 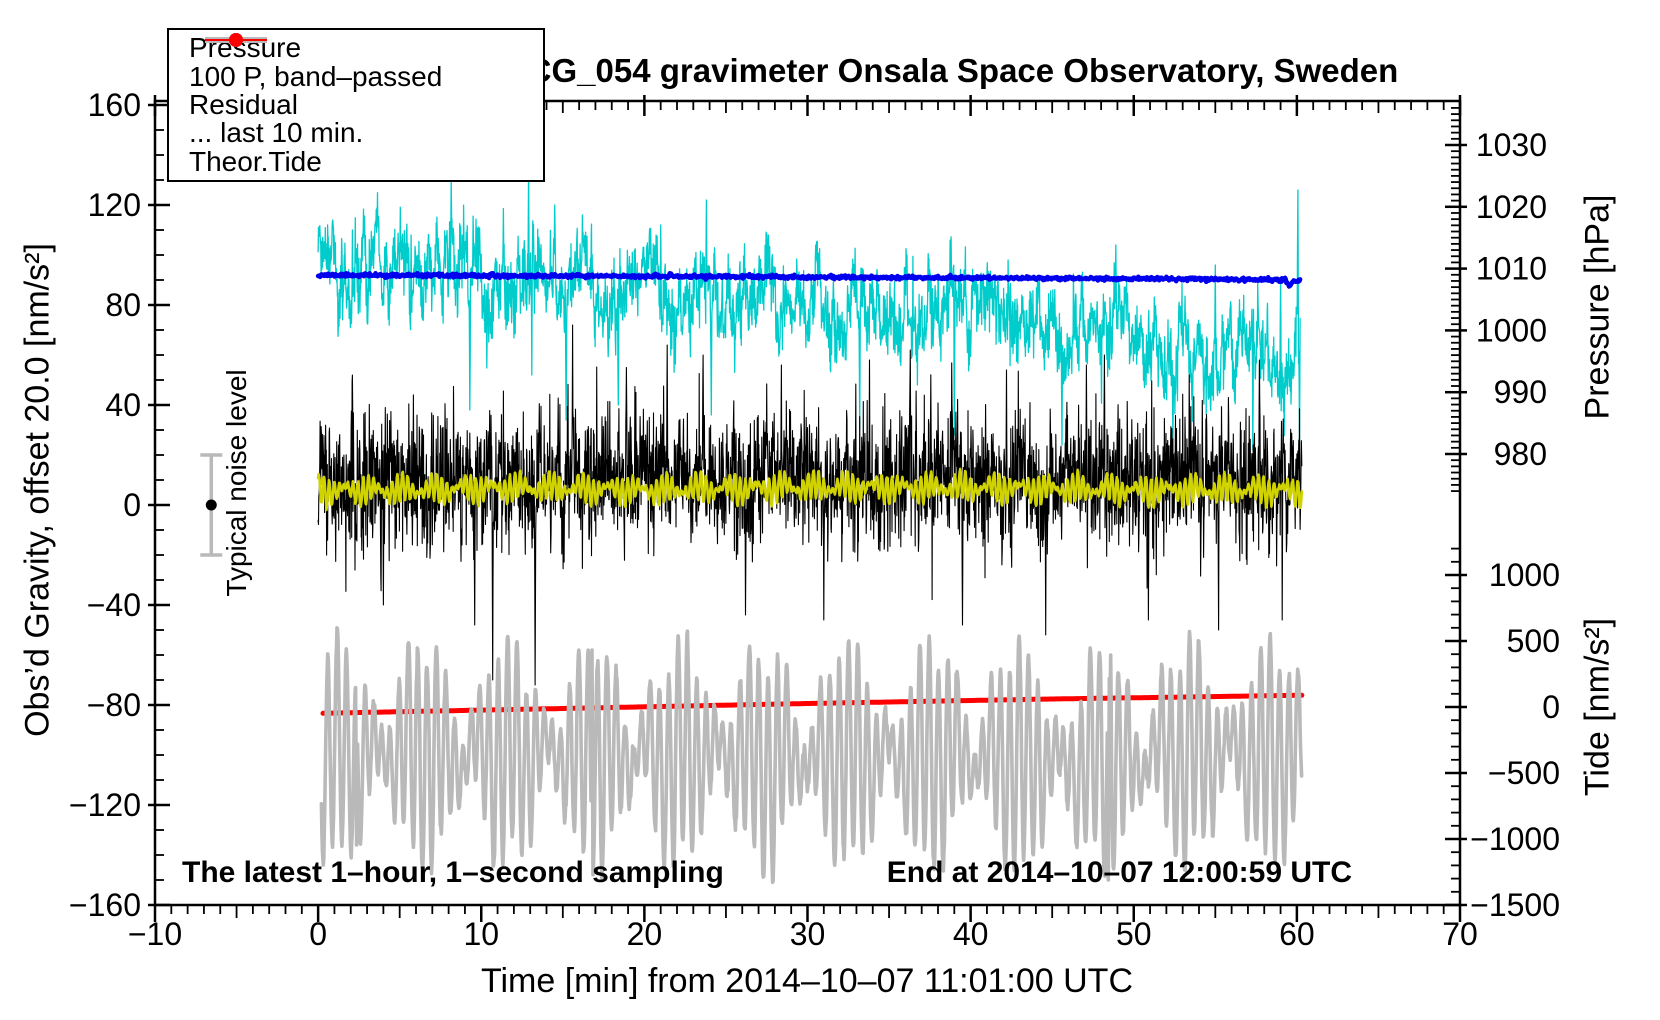 What do you see at coordinates (1119, 872) in the screenshot?
I see `note-end-time: End at 2014–10–07 12:00:59 UTC` at bounding box center [1119, 872].